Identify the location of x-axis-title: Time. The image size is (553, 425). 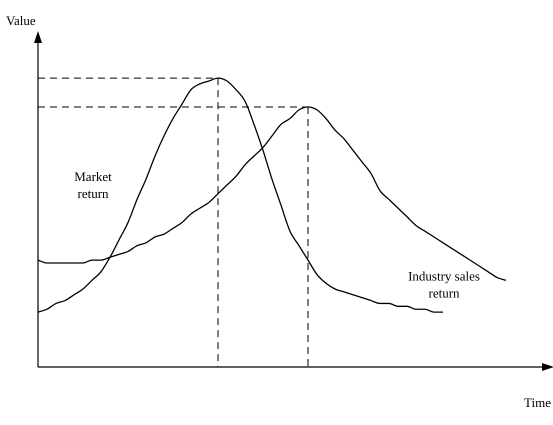
(538, 402).